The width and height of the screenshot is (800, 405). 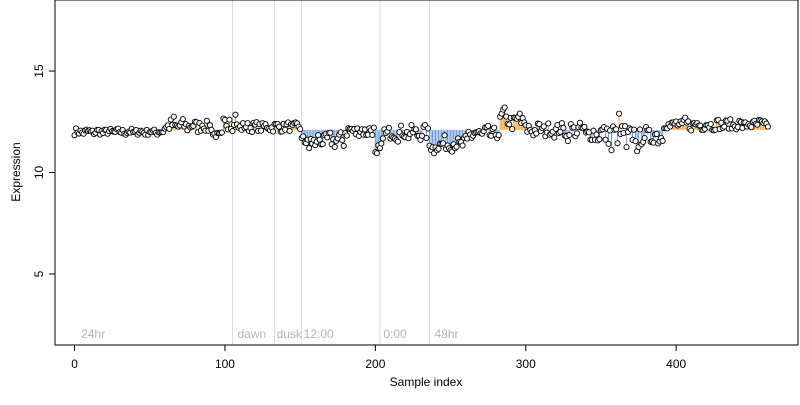 I want to click on points-layer, so click(x=421, y=130).